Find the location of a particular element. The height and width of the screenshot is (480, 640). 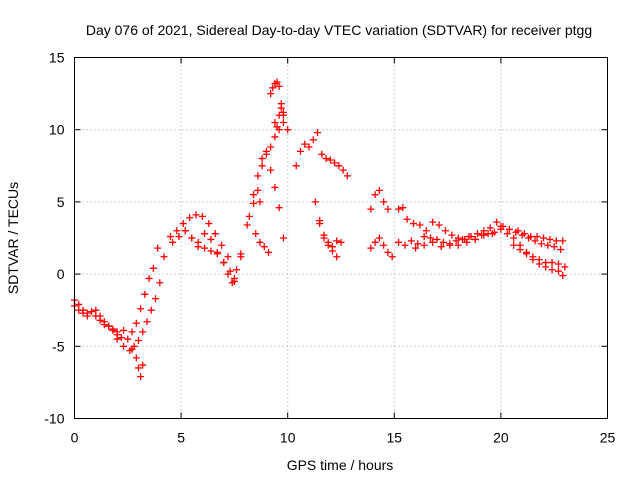

series-sat-g is located at coordinates (212, 240).